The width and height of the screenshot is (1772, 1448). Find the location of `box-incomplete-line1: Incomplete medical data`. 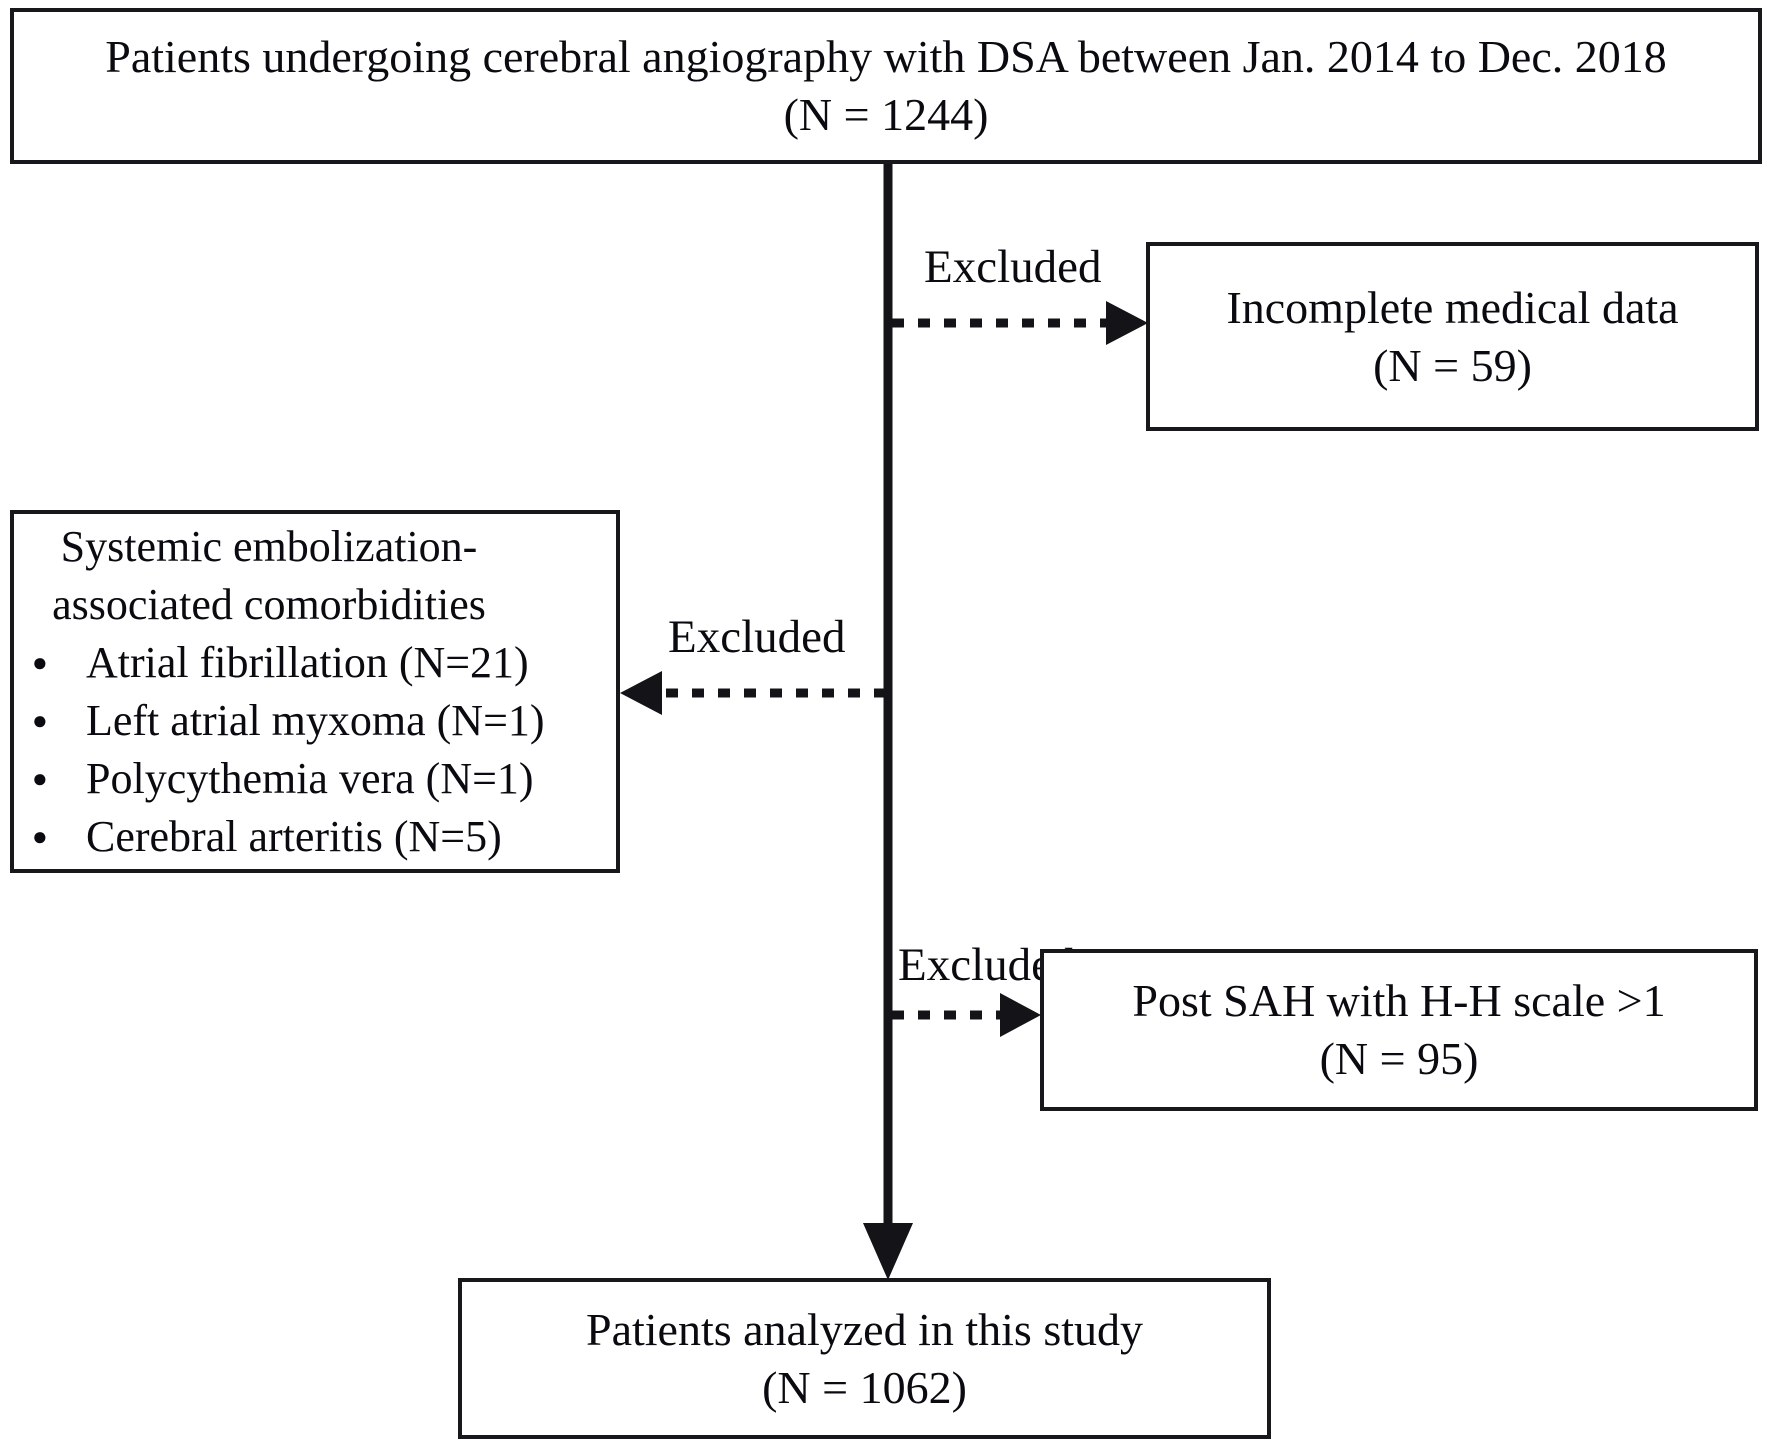

box-incomplete-line1: Incomplete medical data is located at coordinates (1452, 307).